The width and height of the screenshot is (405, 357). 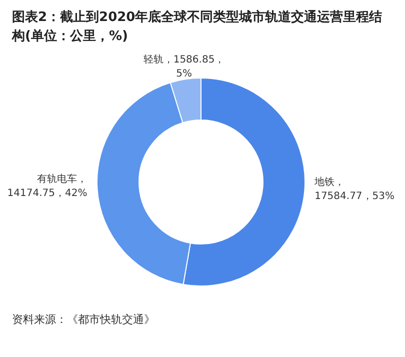 I want to click on chart-title: 图表2：截止到2020年底全球不同类型城市轨道交通运营里程结构(单位：公里，%), so click(x=197, y=27).